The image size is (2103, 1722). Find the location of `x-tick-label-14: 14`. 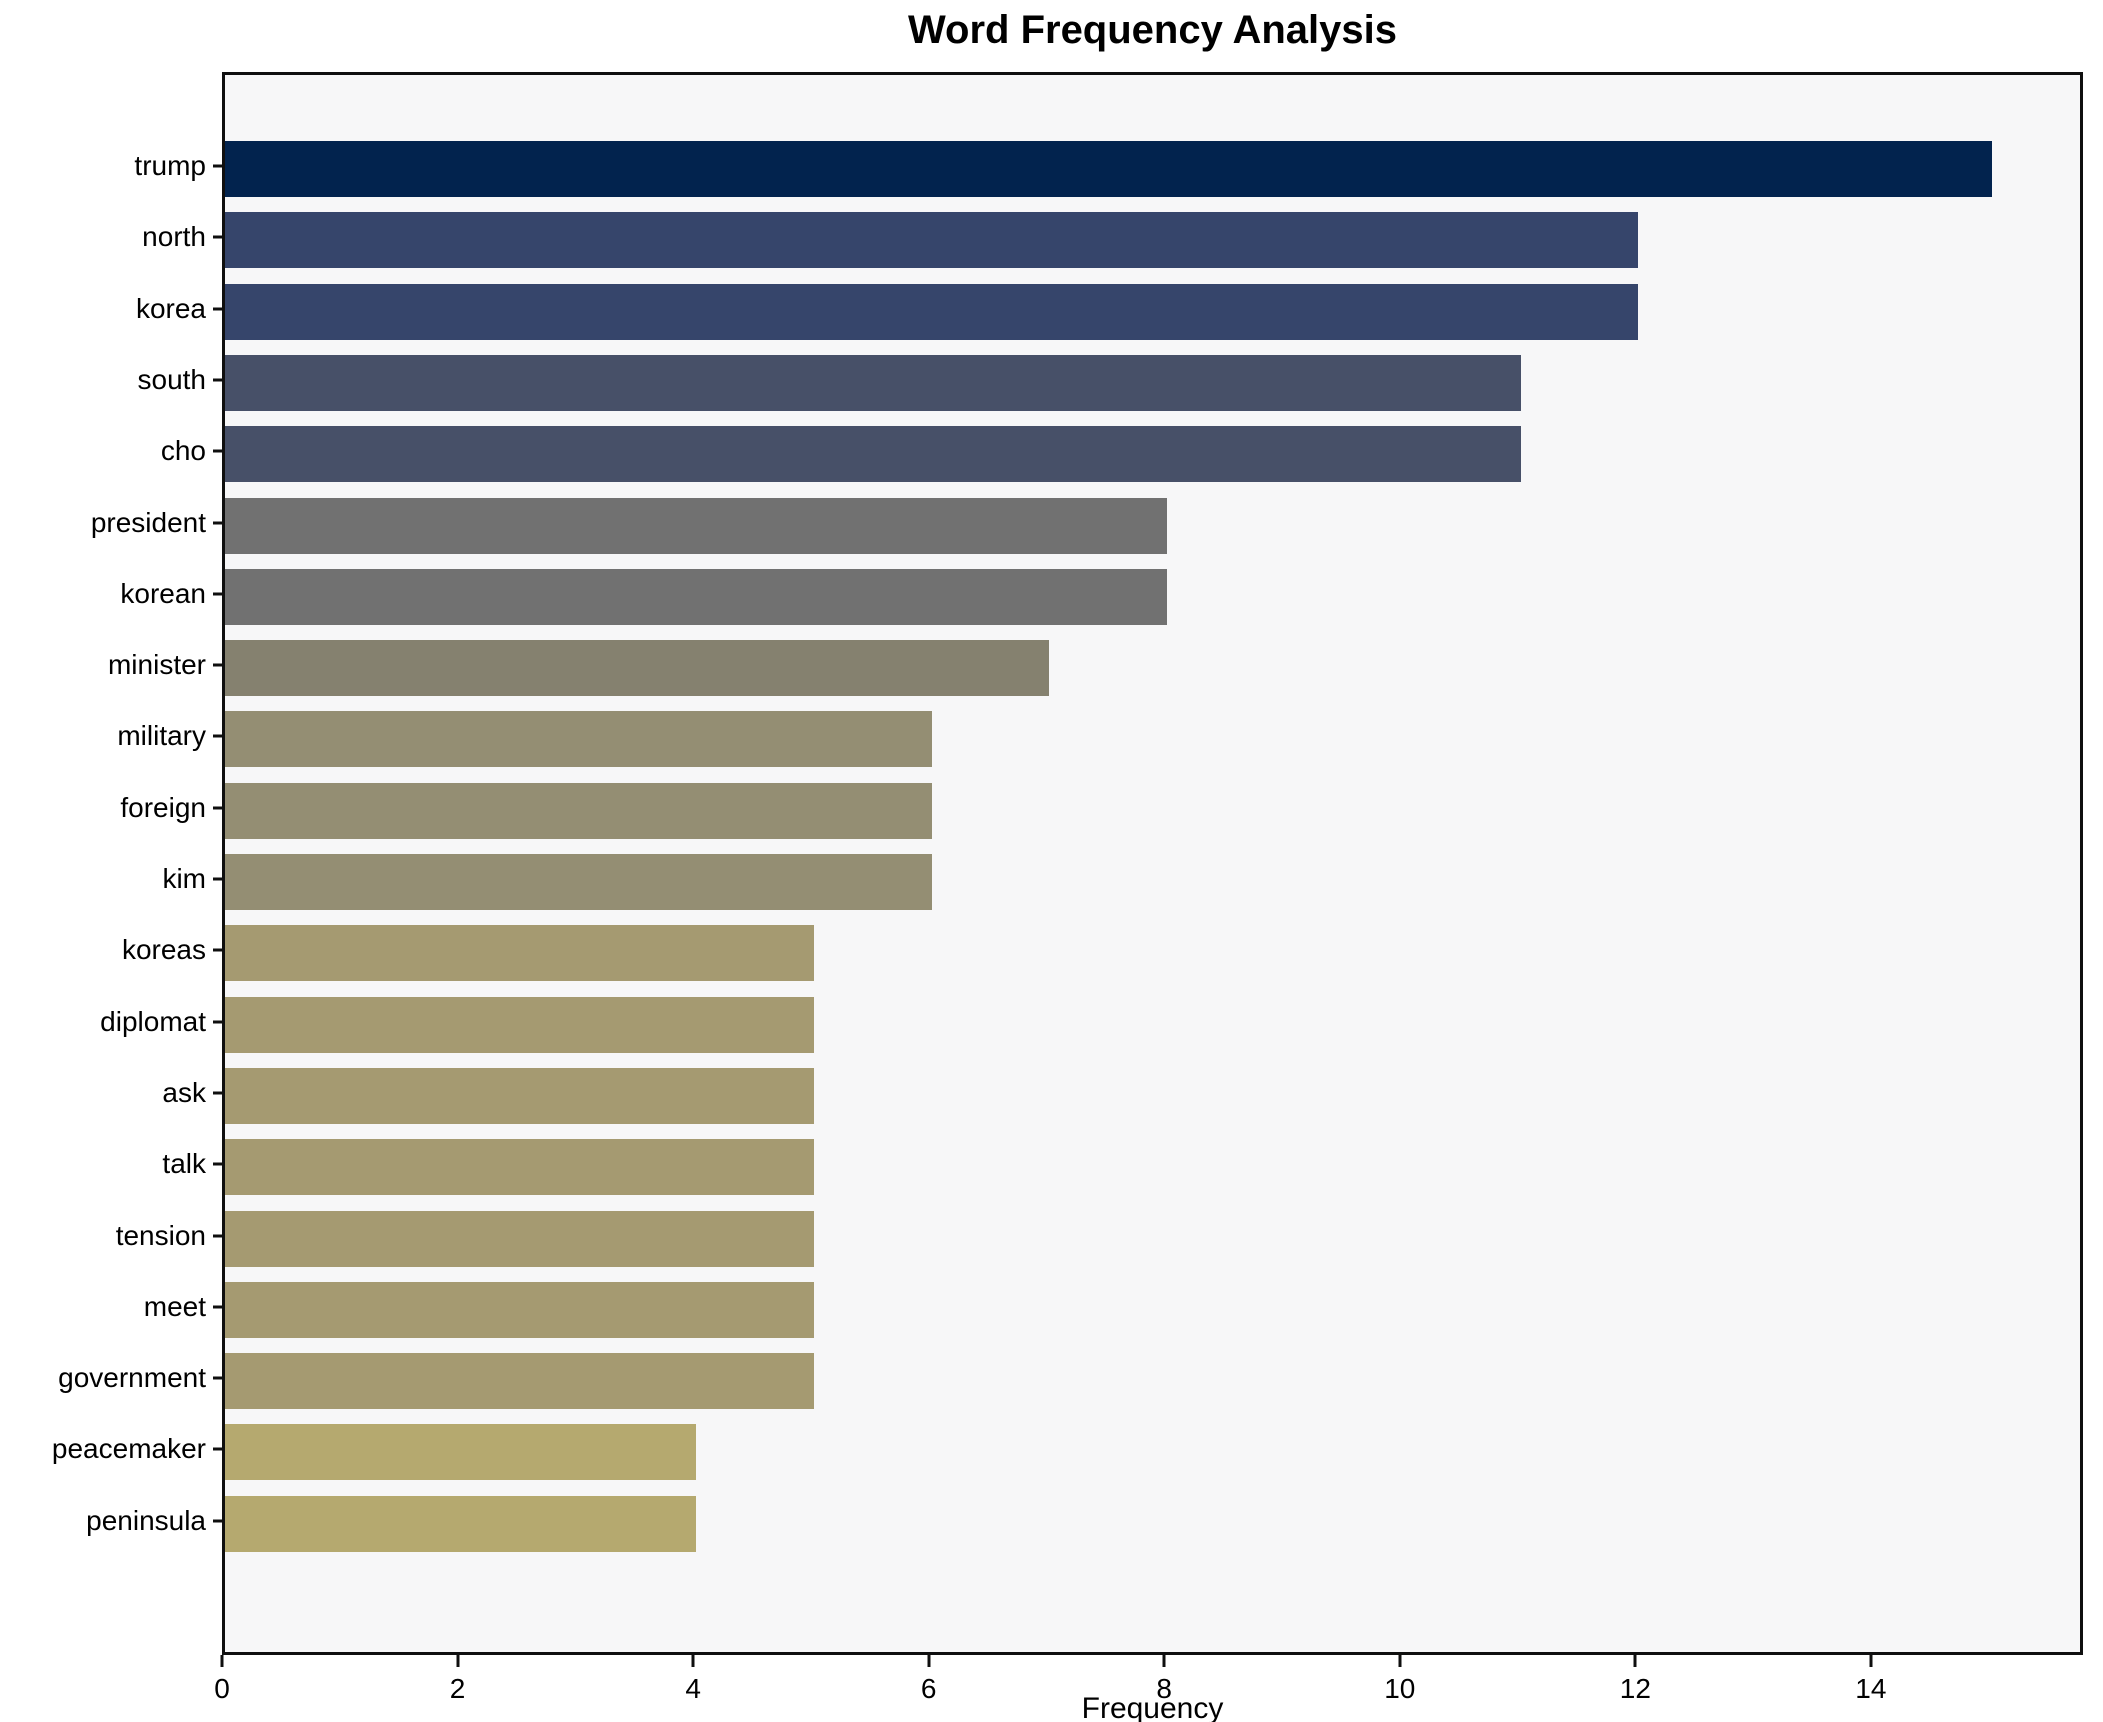

x-tick-label-14: 14 is located at coordinates (1871, 1688).